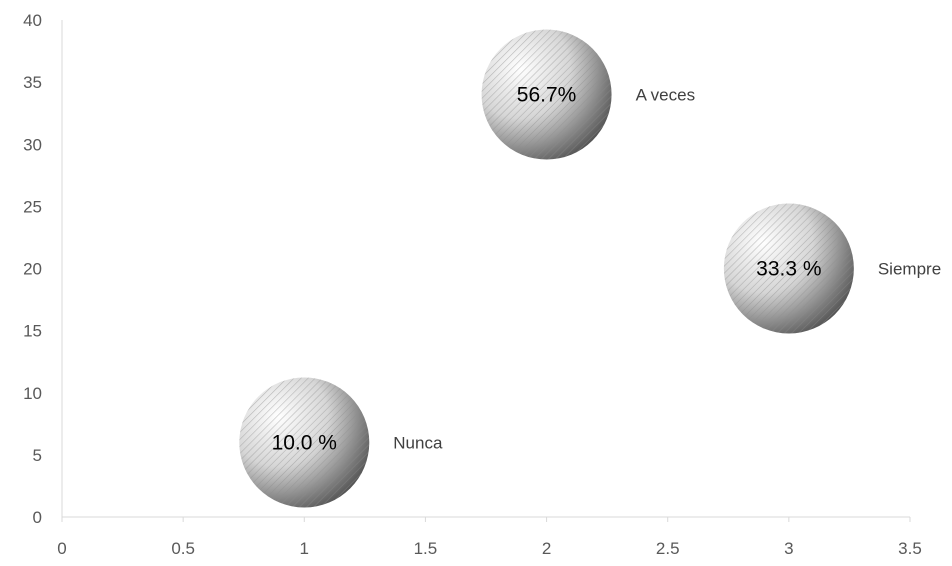 The image size is (952, 566). What do you see at coordinates (32, 331) in the screenshot?
I see `y-tick-label: 15` at bounding box center [32, 331].